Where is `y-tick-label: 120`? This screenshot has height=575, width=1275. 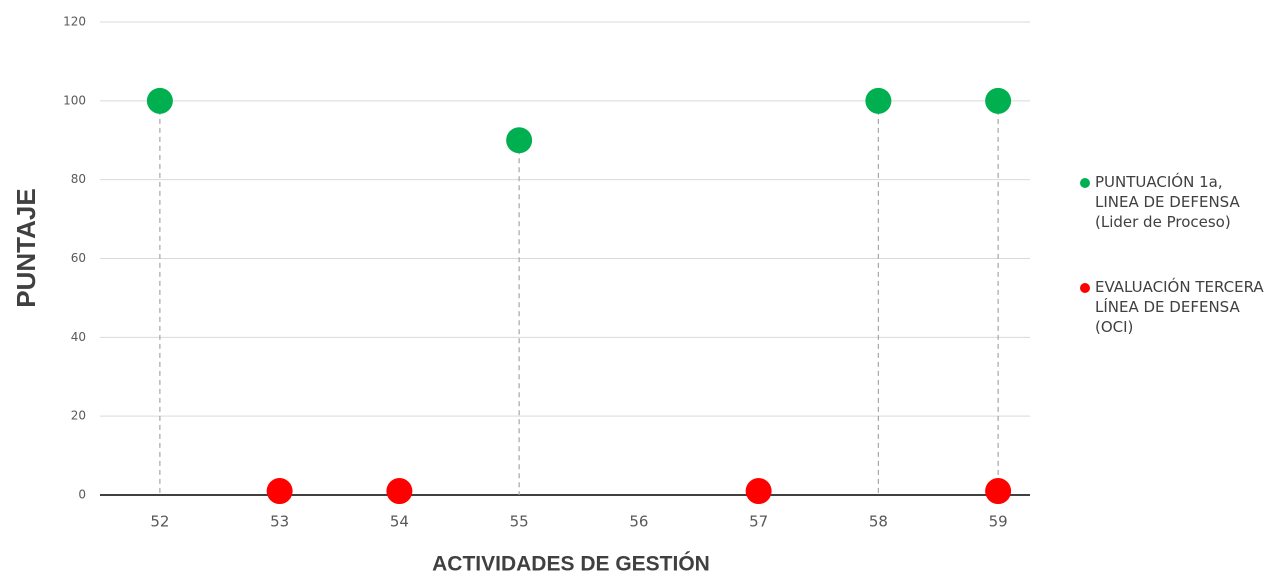
y-tick-label: 120 is located at coordinates (74, 22).